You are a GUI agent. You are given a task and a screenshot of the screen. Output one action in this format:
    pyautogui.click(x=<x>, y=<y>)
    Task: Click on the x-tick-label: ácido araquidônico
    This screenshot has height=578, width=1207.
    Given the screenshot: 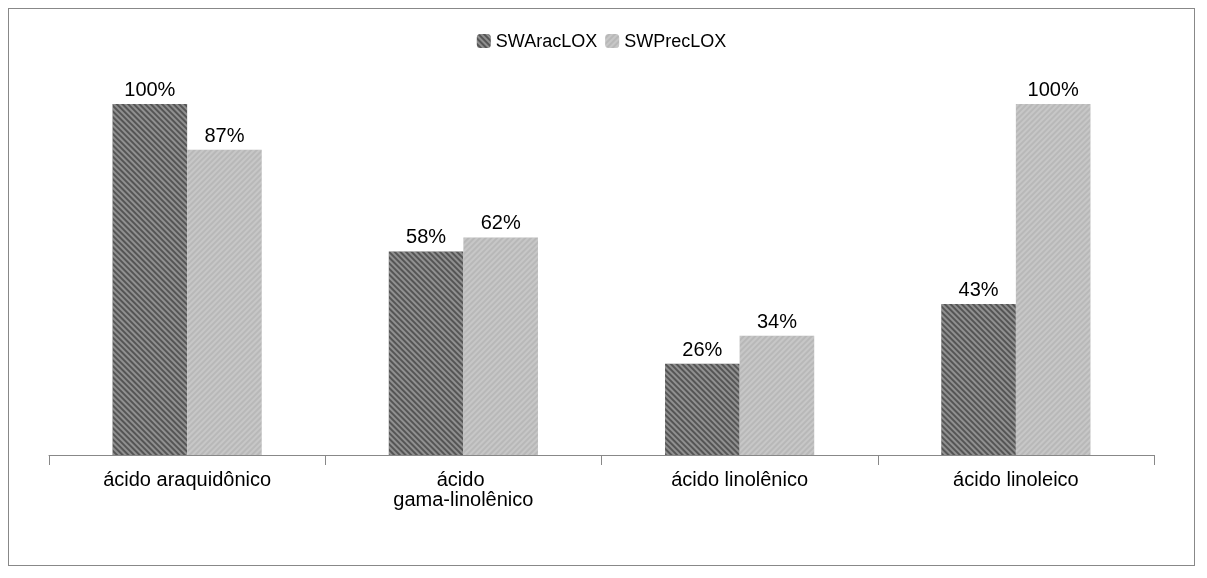 What is the action you would take?
    pyautogui.click(x=187, y=479)
    